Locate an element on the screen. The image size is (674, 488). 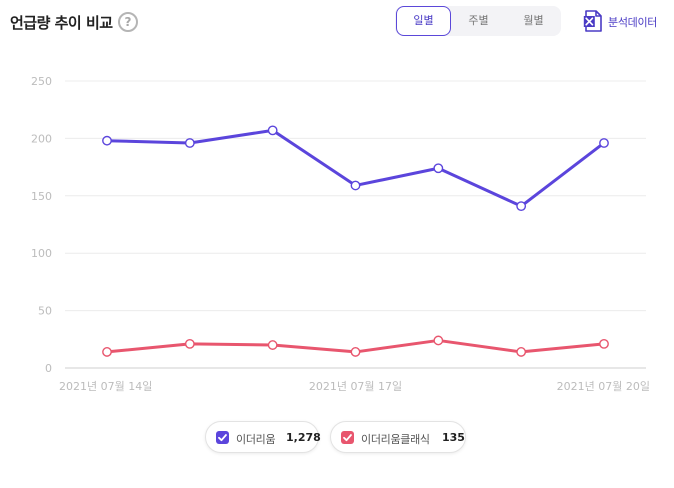
legend-item-ethereum-classic: 이더리움클래식 135 is located at coordinates (398, 437).